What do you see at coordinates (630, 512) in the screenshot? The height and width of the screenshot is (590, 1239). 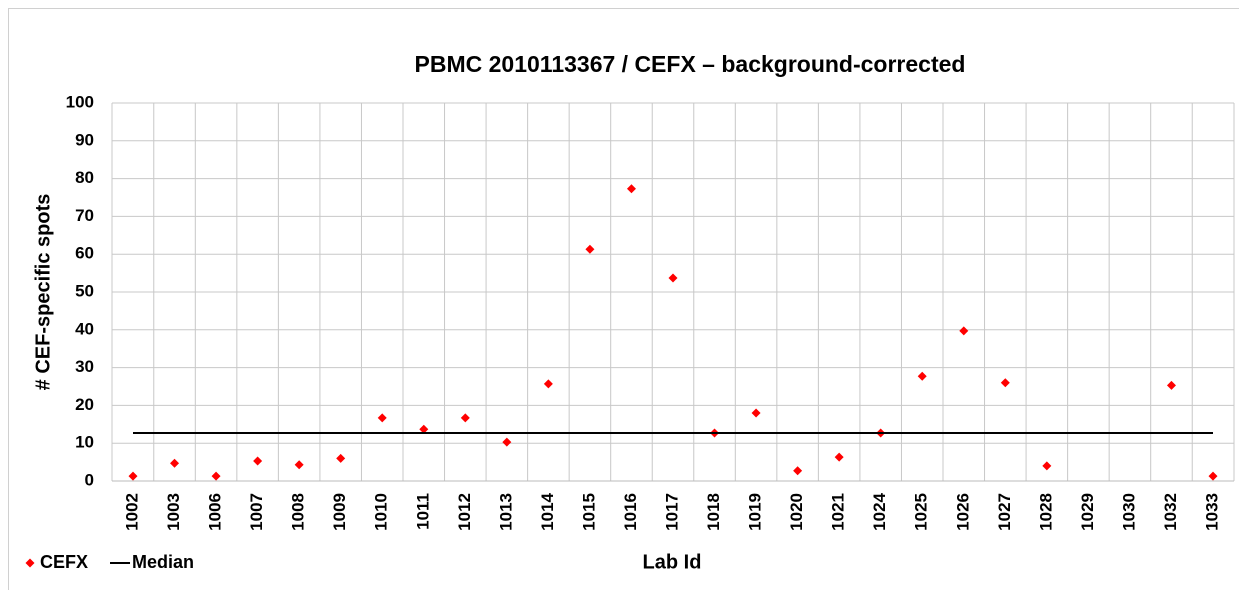 I see `x-tick-label: 1016` at bounding box center [630, 512].